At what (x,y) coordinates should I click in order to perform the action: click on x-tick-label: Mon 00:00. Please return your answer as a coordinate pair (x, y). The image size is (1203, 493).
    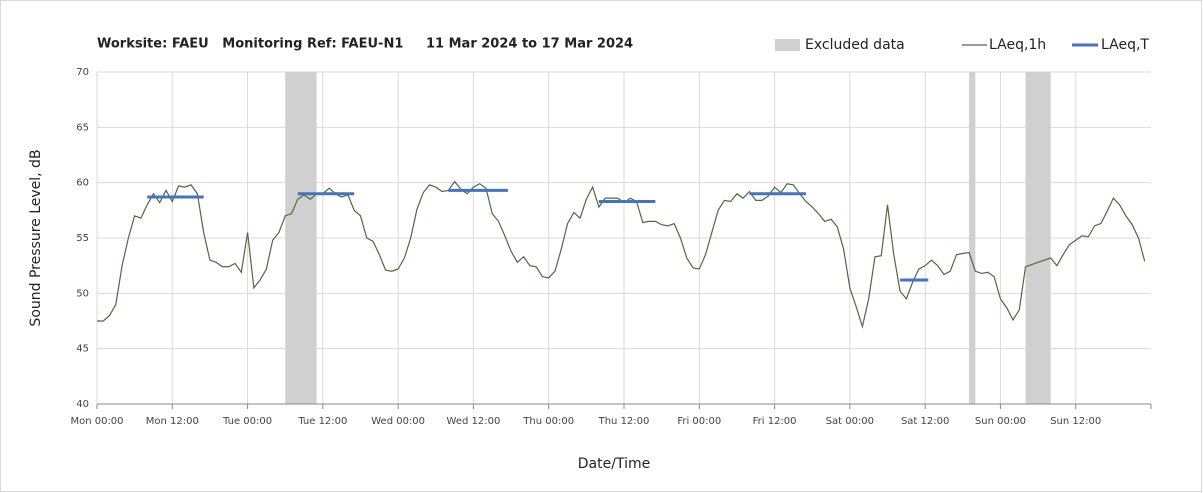
    Looking at the image, I should click on (96, 421).